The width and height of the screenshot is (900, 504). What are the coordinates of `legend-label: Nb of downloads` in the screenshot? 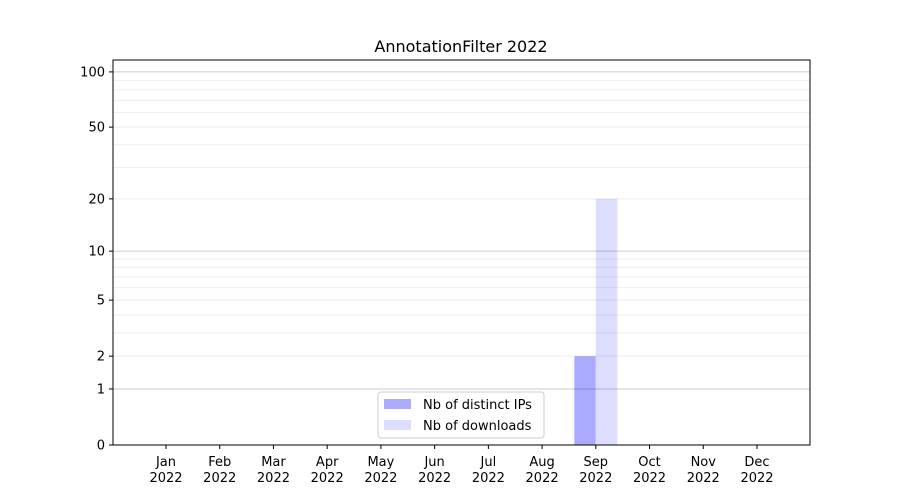 It's located at (477, 426).